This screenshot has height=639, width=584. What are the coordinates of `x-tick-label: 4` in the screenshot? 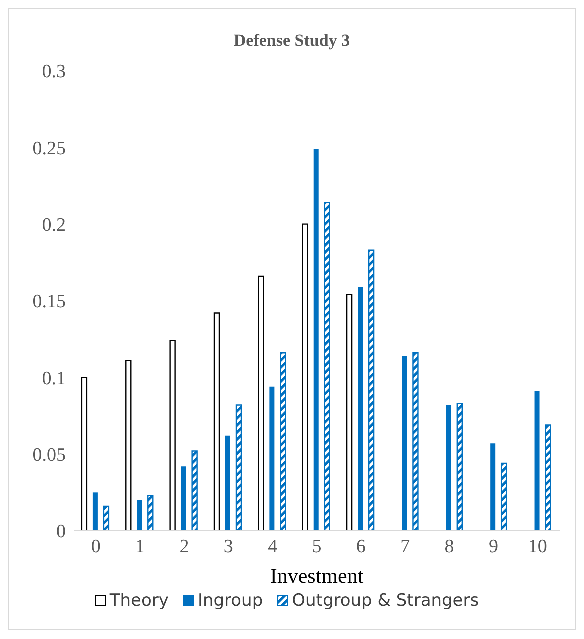 It's located at (273, 547).